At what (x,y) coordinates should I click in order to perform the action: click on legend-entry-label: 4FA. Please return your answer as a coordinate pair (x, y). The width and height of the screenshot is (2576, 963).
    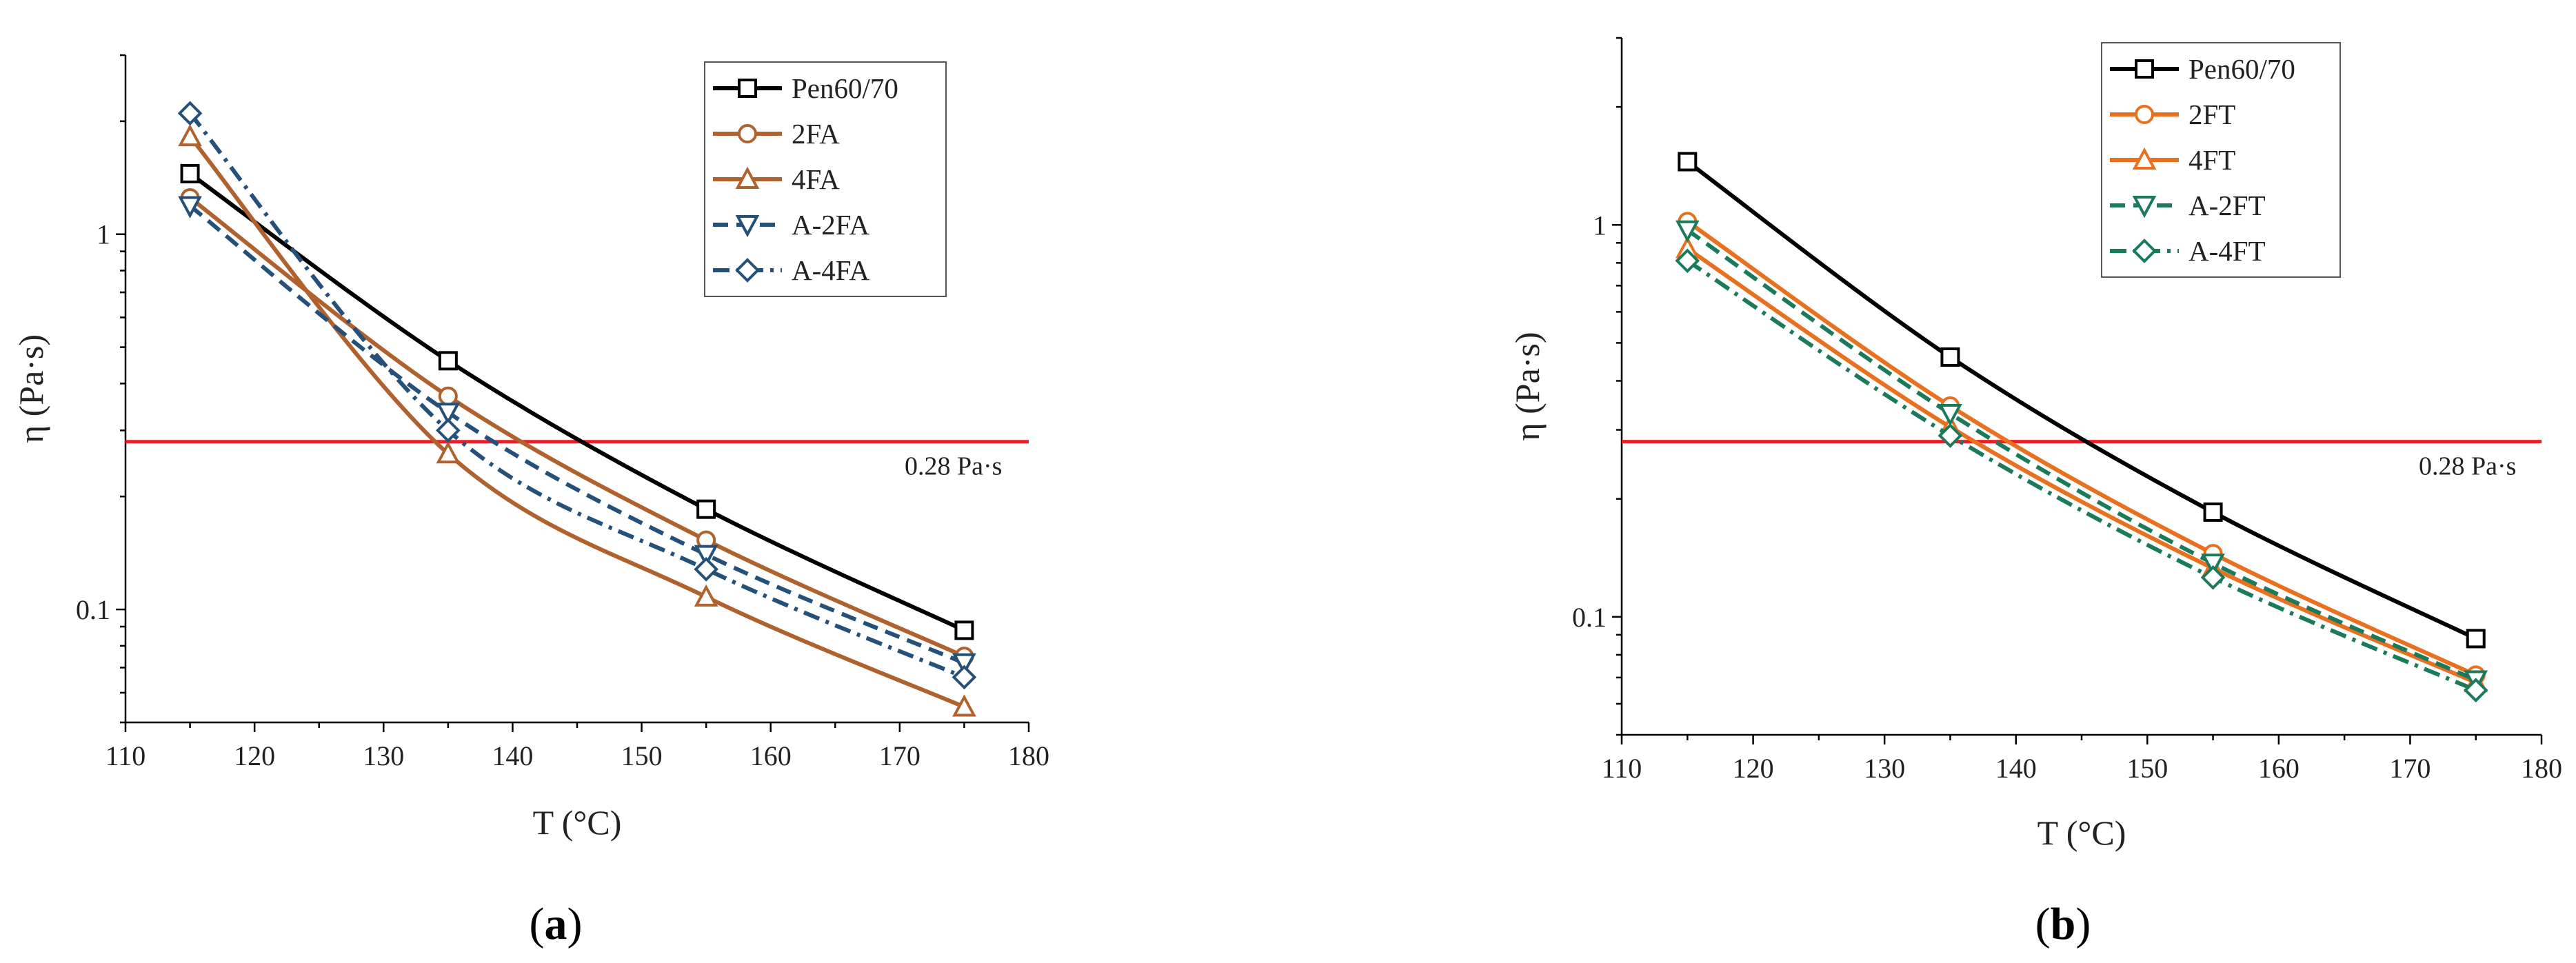
    Looking at the image, I should click on (816, 179).